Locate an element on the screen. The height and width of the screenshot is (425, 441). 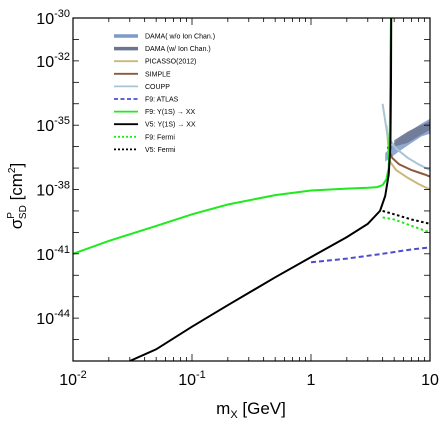
legend-label-v5-1s-xx: V5: Υ(1S) → XX is located at coordinates (170, 125).